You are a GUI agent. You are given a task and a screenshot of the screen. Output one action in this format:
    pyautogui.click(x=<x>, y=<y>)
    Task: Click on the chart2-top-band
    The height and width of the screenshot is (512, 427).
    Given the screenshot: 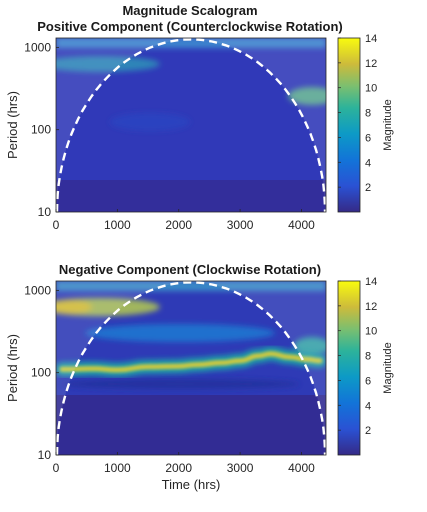 What is the action you would take?
    pyautogui.click(x=191, y=286)
    